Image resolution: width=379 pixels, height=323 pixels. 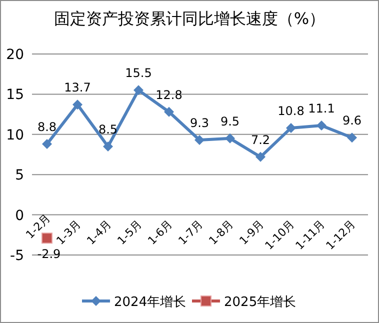 I want to click on data-label: 9.6, so click(x=352, y=121).